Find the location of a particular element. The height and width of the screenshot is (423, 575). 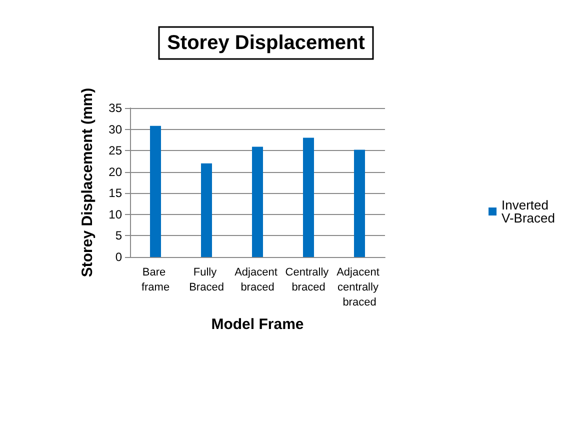

y-tick-label: 25 is located at coordinates (115, 151).